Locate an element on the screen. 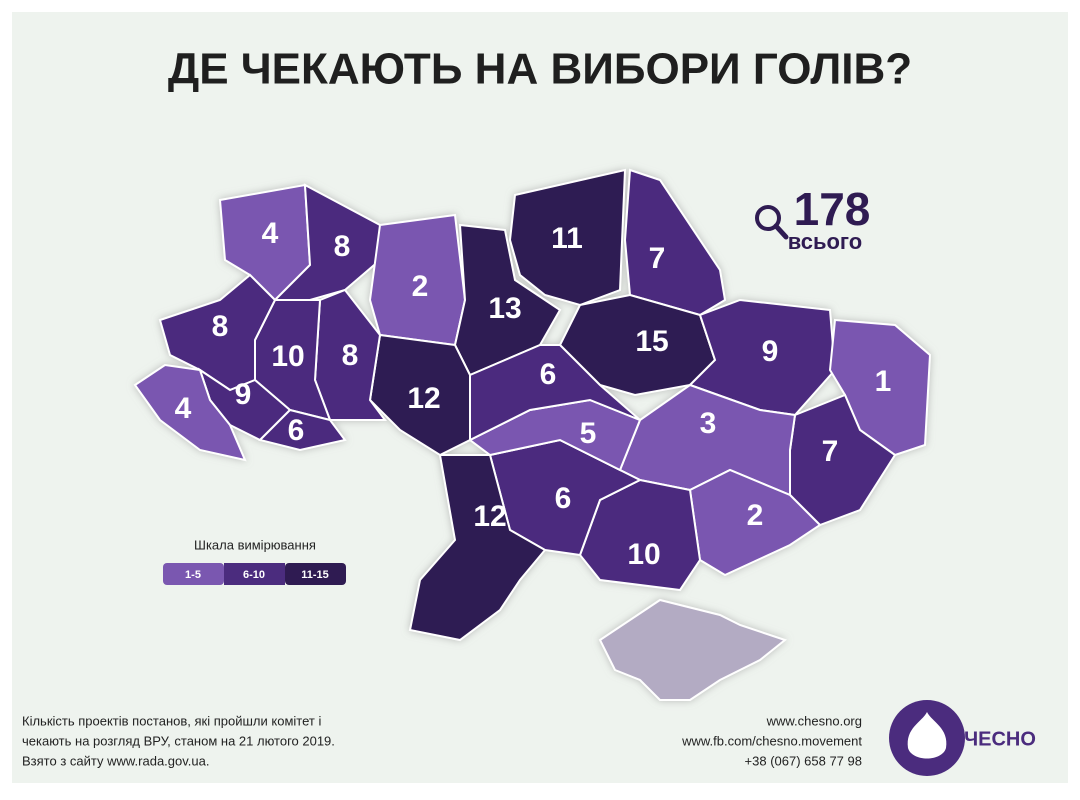  total-label: всього is located at coordinates (825, 241).